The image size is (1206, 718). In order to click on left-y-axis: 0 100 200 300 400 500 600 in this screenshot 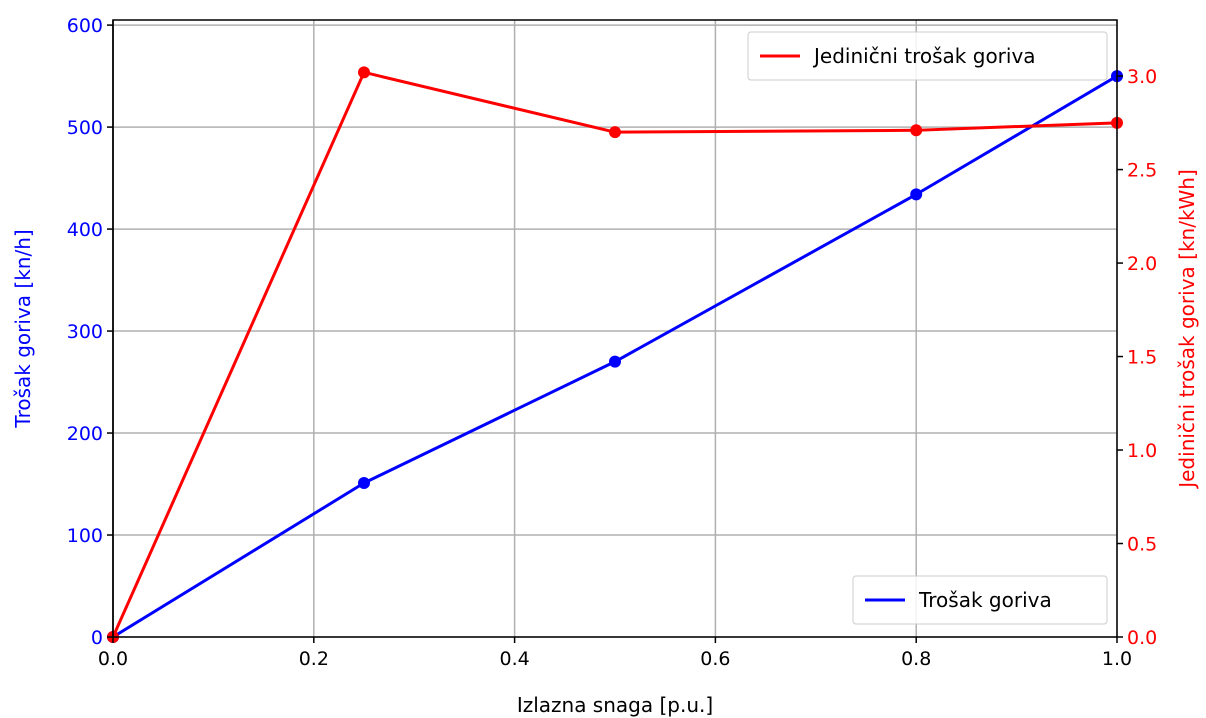, I will do `click(90, 332)`.